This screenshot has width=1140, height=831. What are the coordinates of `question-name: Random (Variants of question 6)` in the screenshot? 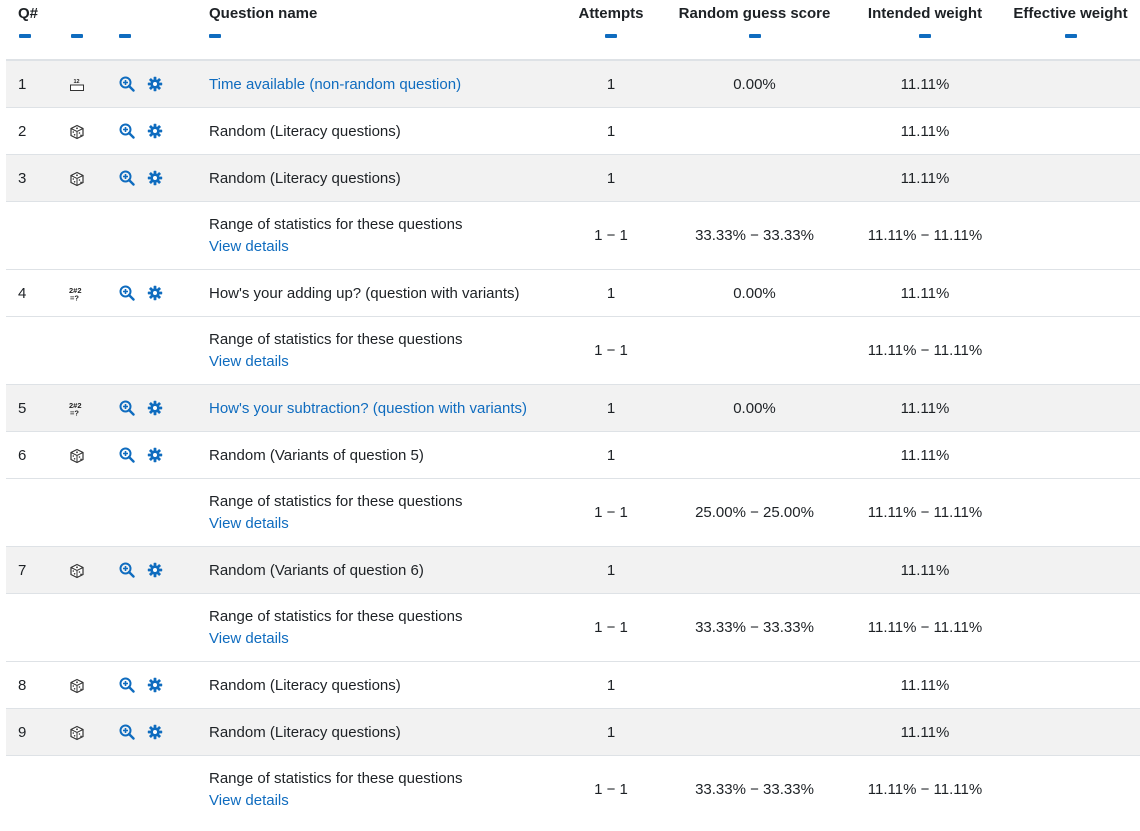 It's located at (316, 570).